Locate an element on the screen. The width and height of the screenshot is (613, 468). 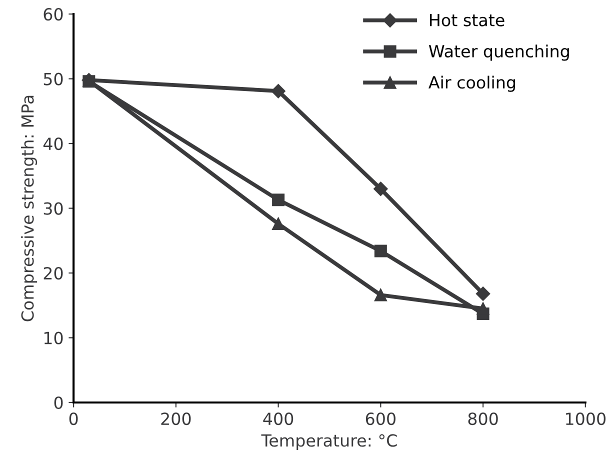
x-tick-label: 600 is located at coordinates (381, 419).